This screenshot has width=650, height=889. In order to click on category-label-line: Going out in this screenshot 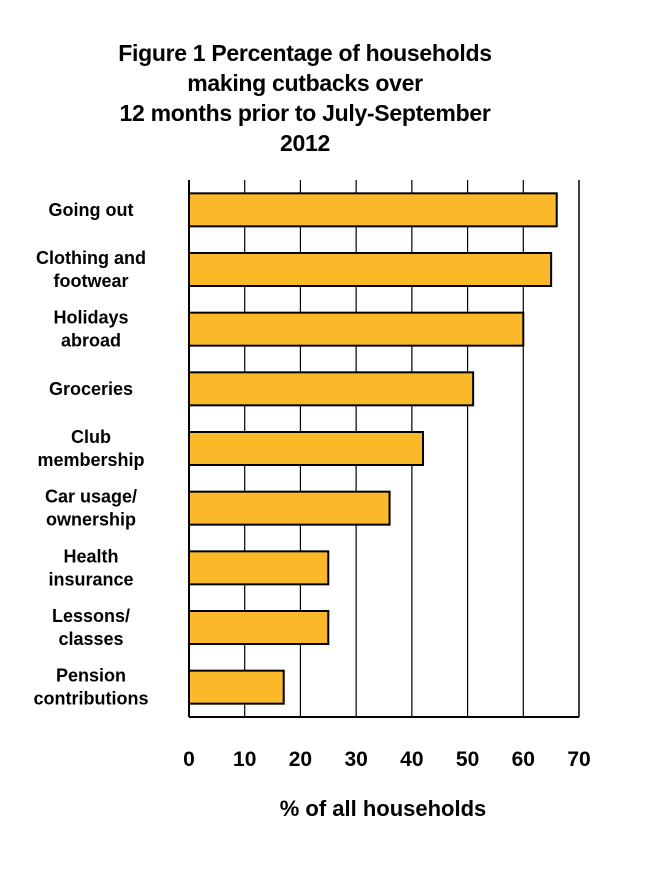, I will do `click(91, 210)`.